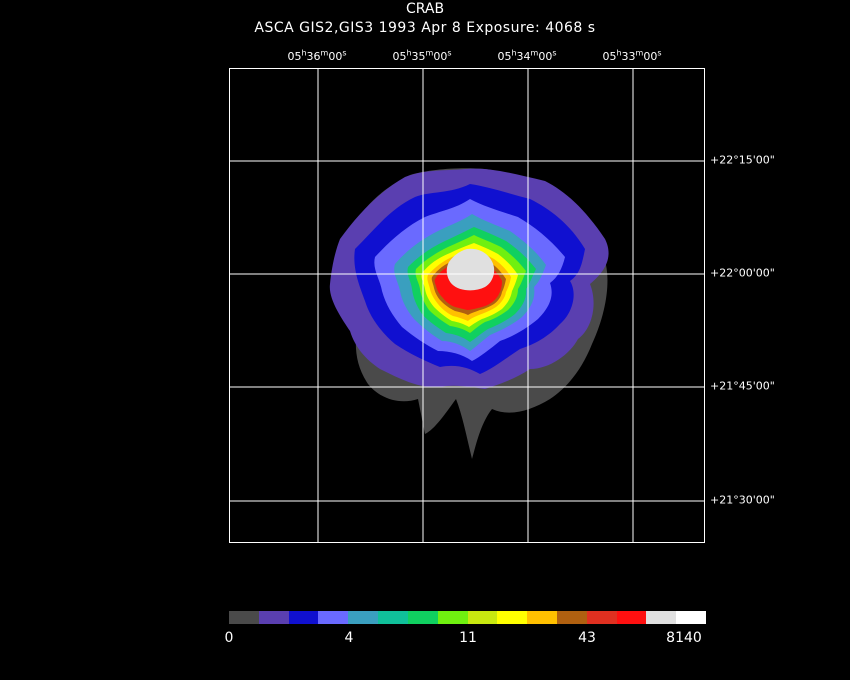 Image resolution: width=850 pixels, height=680 pixels. I want to click on ra-tick-label: 05h34m00s, so click(527, 55).